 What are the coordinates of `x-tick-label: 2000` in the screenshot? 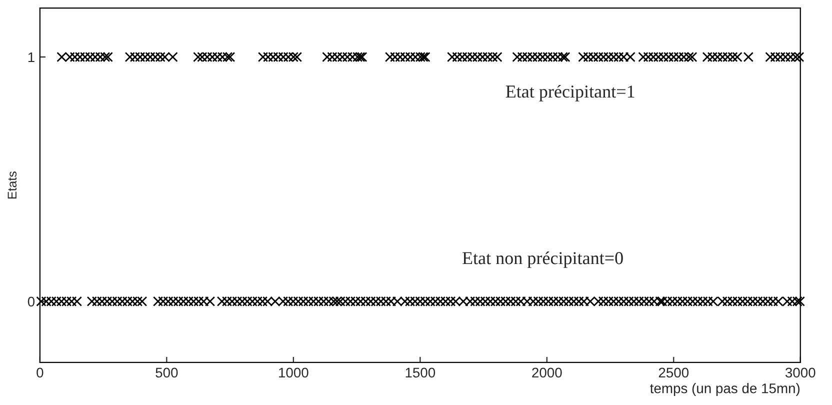 It's located at (547, 373).